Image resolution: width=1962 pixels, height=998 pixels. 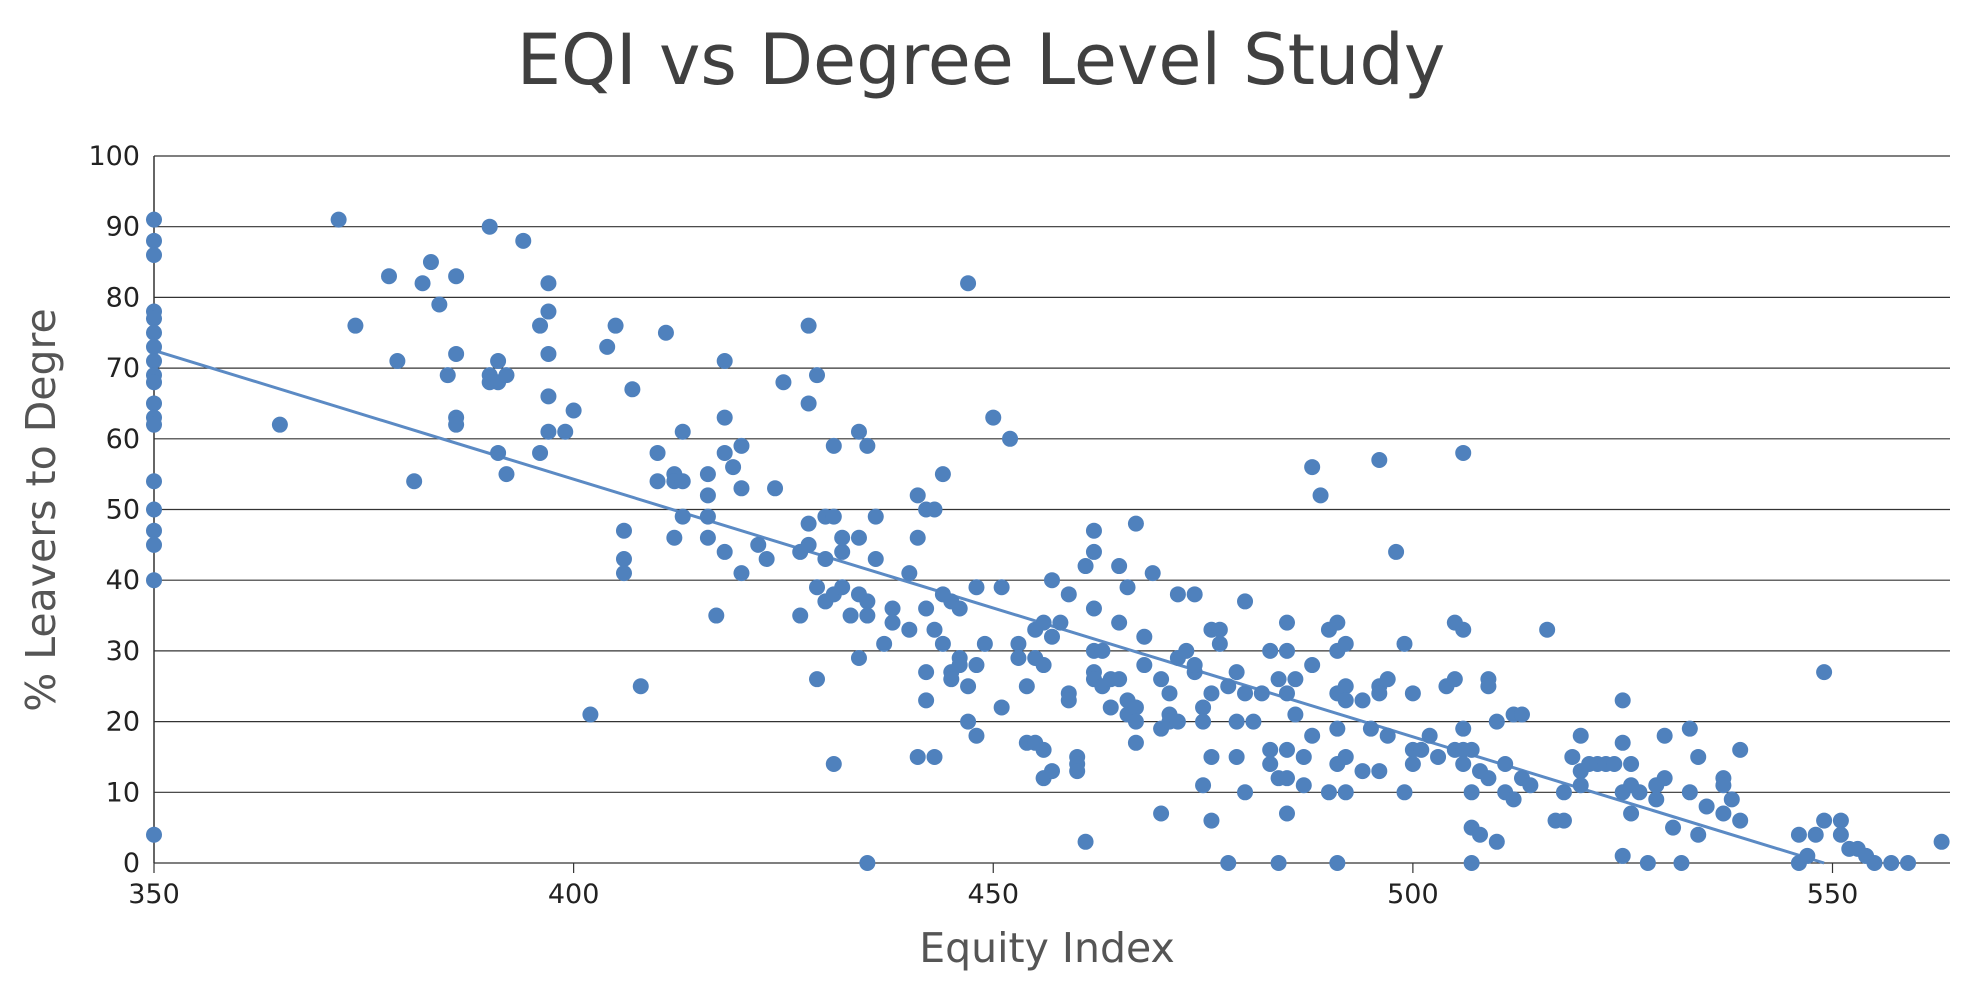 What do you see at coordinates (123, 510) in the screenshot?
I see `y-tick-label: 50` at bounding box center [123, 510].